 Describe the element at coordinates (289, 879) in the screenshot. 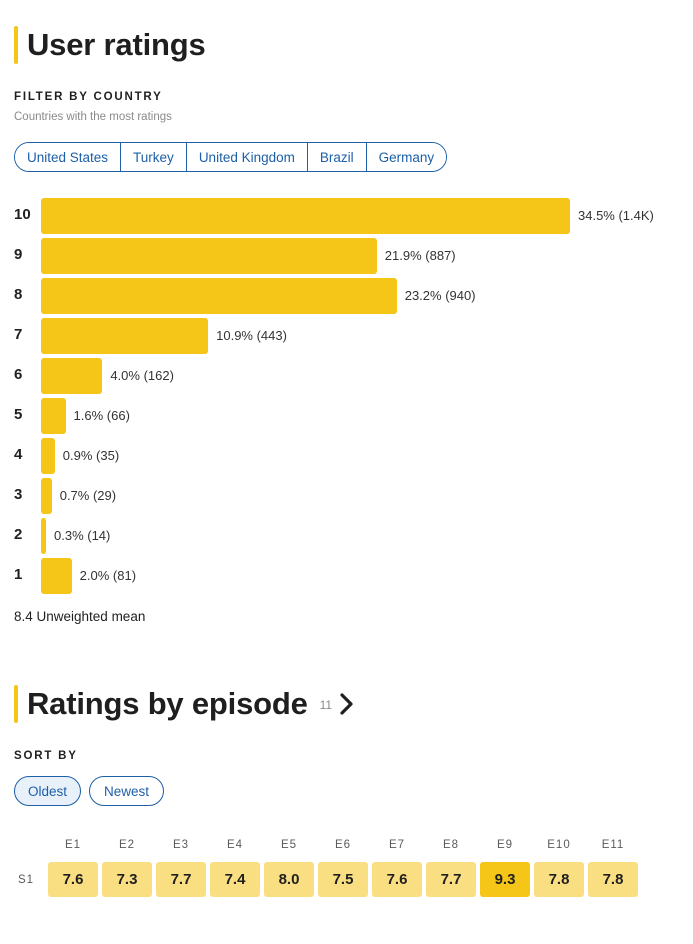

I see `episode-rating-cell: 8.0` at that location.